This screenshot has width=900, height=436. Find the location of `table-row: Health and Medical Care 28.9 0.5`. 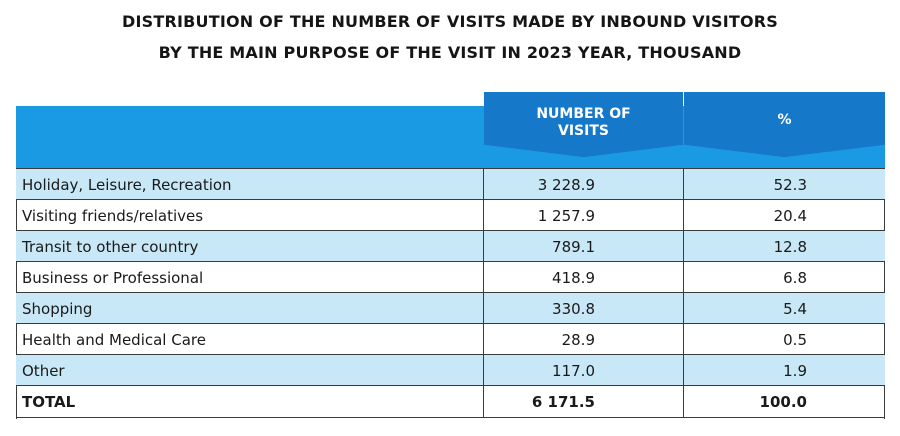

table-row: Health and Medical Care 28.9 0.5 is located at coordinates (450, 338).